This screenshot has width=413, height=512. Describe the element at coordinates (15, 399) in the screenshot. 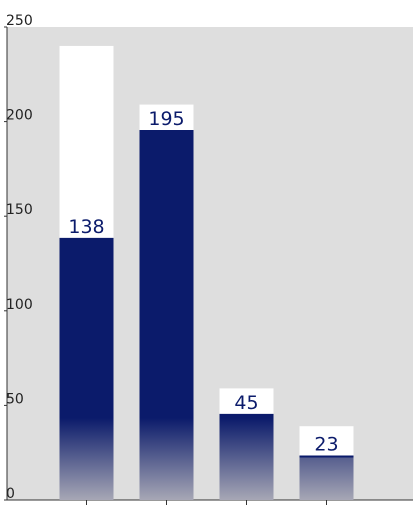

I see `y-tick-label: 50` at that location.